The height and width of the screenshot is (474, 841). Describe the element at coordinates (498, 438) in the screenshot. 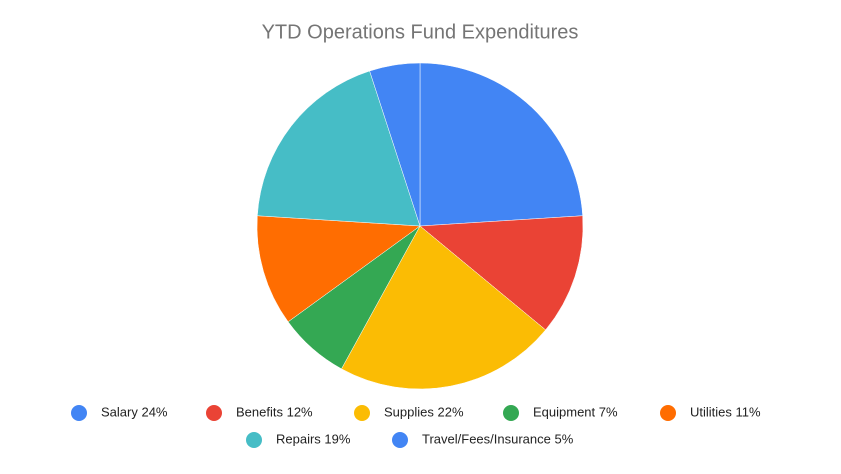

I see `legend-label: Travel/Fees/Insurance 5%` at that location.